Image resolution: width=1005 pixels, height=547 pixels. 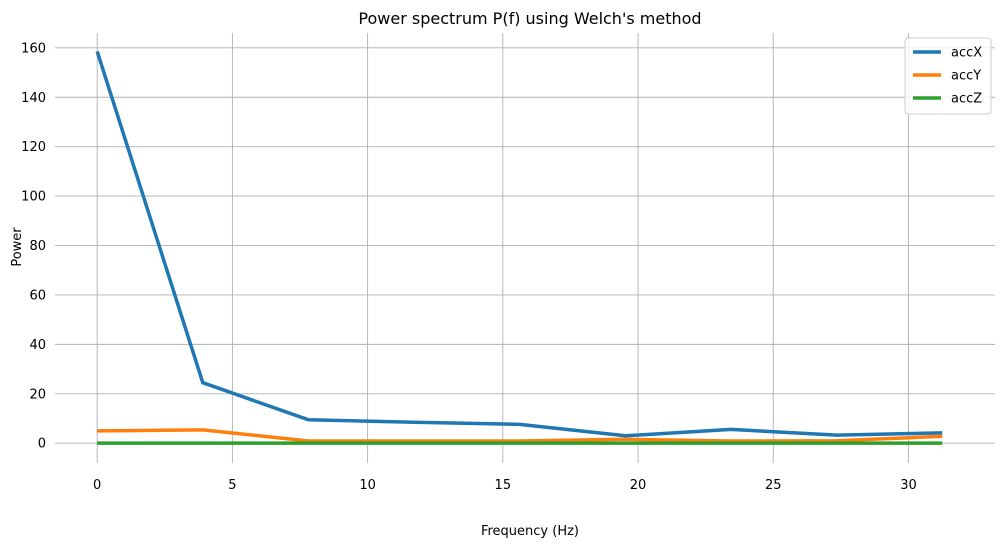 I want to click on x-tick-label: 25, so click(x=773, y=485).